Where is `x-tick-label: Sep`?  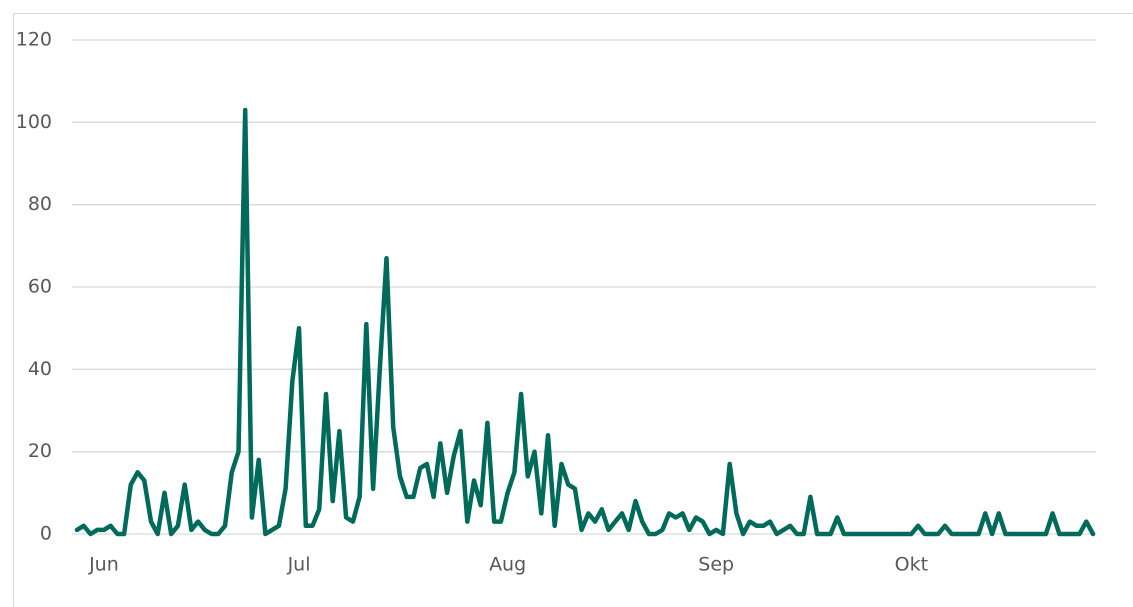
x-tick-label: Sep is located at coordinates (716, 565).